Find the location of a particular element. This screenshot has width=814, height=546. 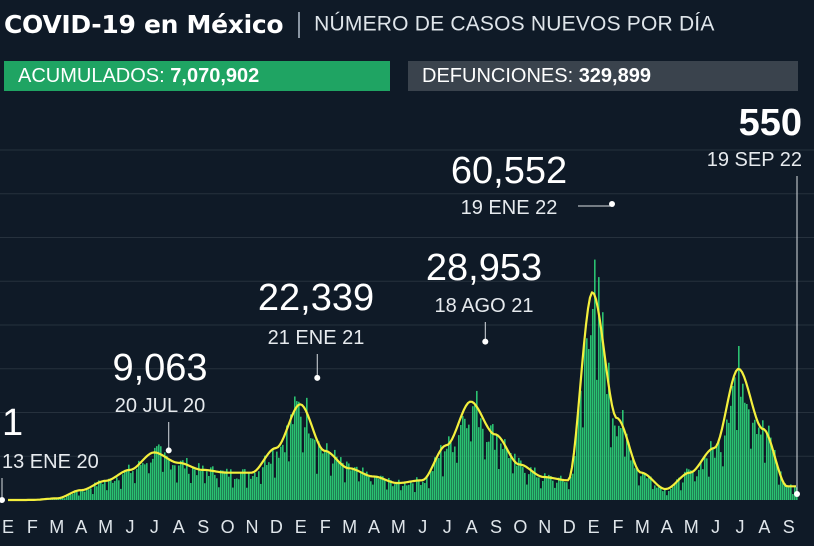

month-tick-label: J is located at coordinates (130, 527).